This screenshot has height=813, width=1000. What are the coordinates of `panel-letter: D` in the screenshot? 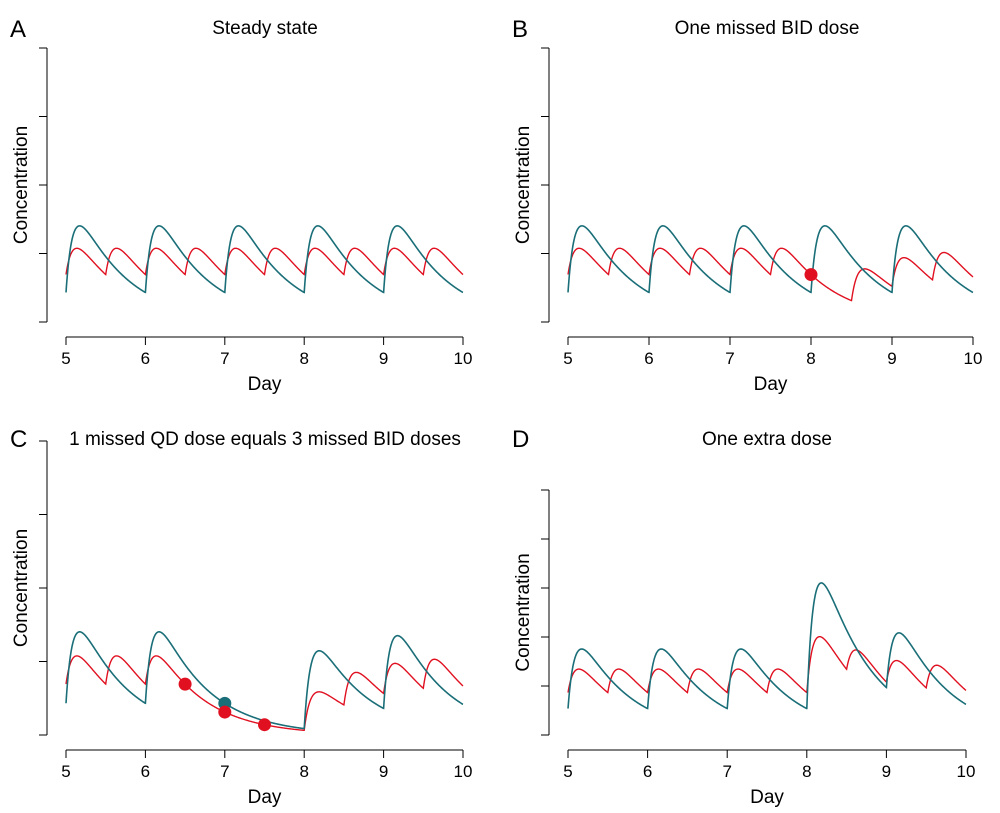 It's located at (520, 439).